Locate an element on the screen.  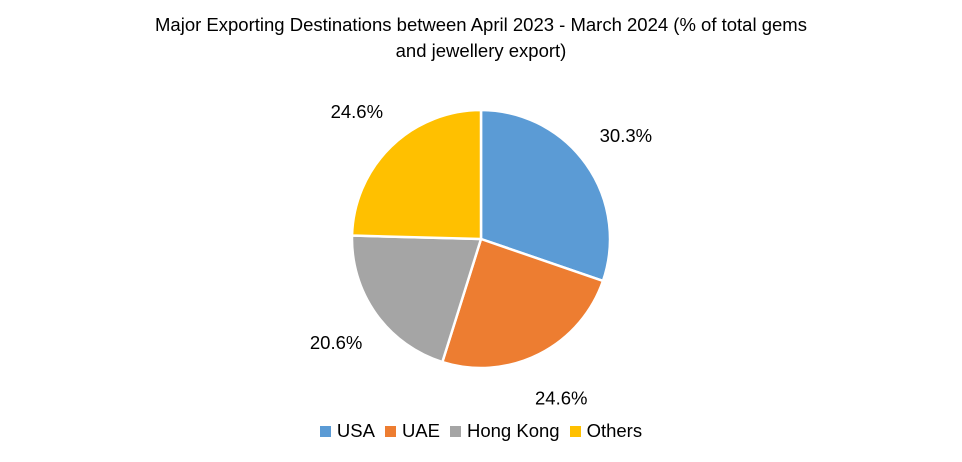
legend-swatch-hong-kong is located at coordinates (455, 431).